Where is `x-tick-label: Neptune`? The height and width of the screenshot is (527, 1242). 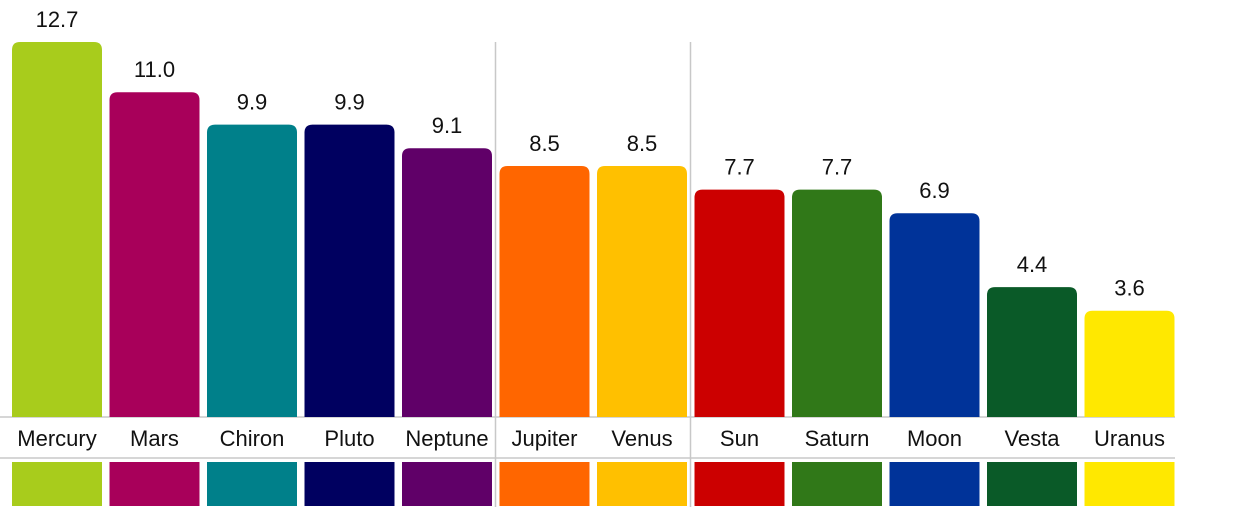 x-tick-label: Neptune is located at coordinates (446, 438).